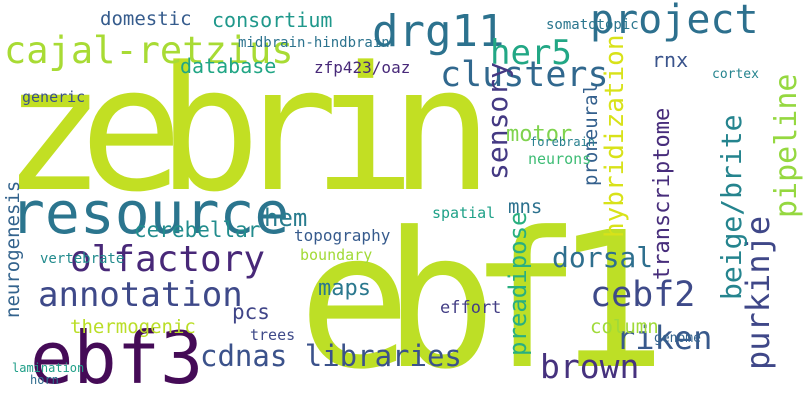 The height and width of the screenshot is (404, 808). What do you see at coordinates (518, 284) in the screenshot?
I see `word-preadipose: preadipose` at bounding box center [518, 284].